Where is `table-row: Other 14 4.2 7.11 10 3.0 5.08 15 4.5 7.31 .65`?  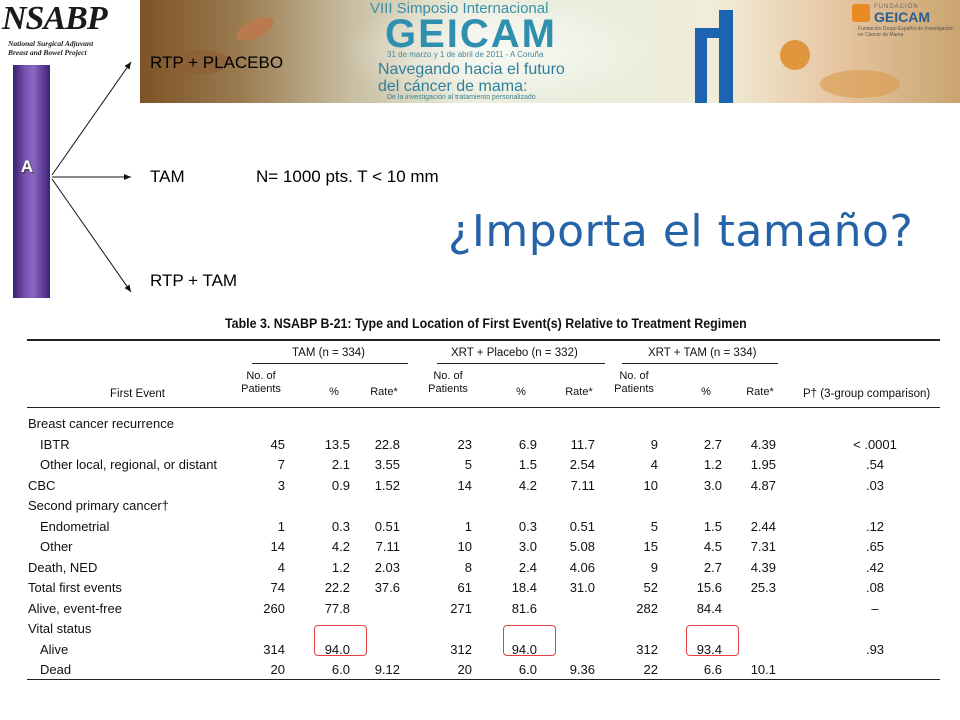 table-row: Other 14 4.2 7.11 10 3.0 5.08 15 4.5 7.31 .65 is located at coordinates (480, 547).